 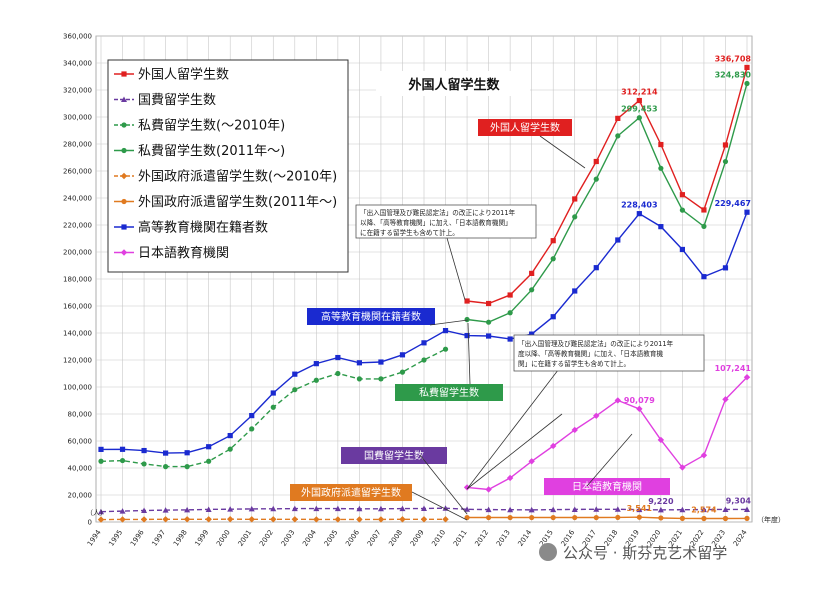 I want to click on annotation-gov-label: 国費留学生数, so click(x=394, y=455).